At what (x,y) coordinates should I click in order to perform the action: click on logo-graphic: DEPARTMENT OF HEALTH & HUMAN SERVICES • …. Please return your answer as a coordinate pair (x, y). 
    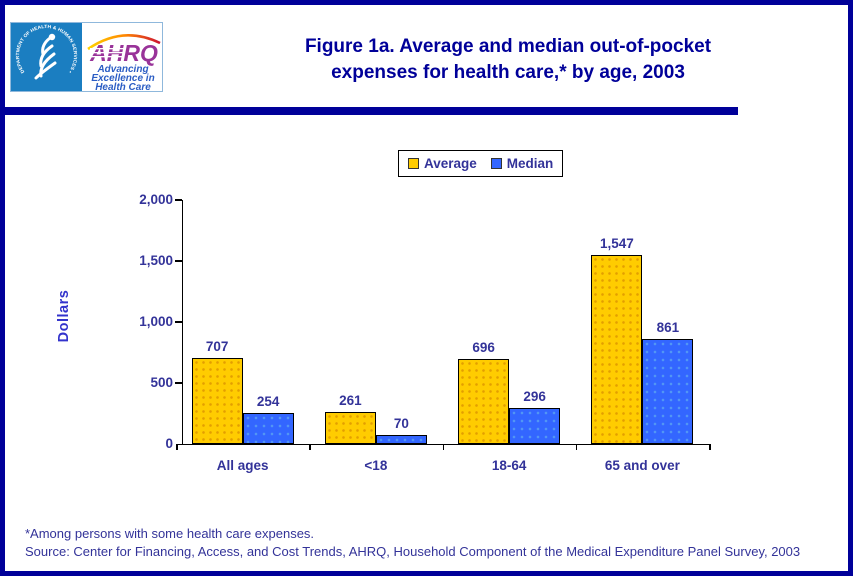
    Looking at the image, I should click on (85, 55).